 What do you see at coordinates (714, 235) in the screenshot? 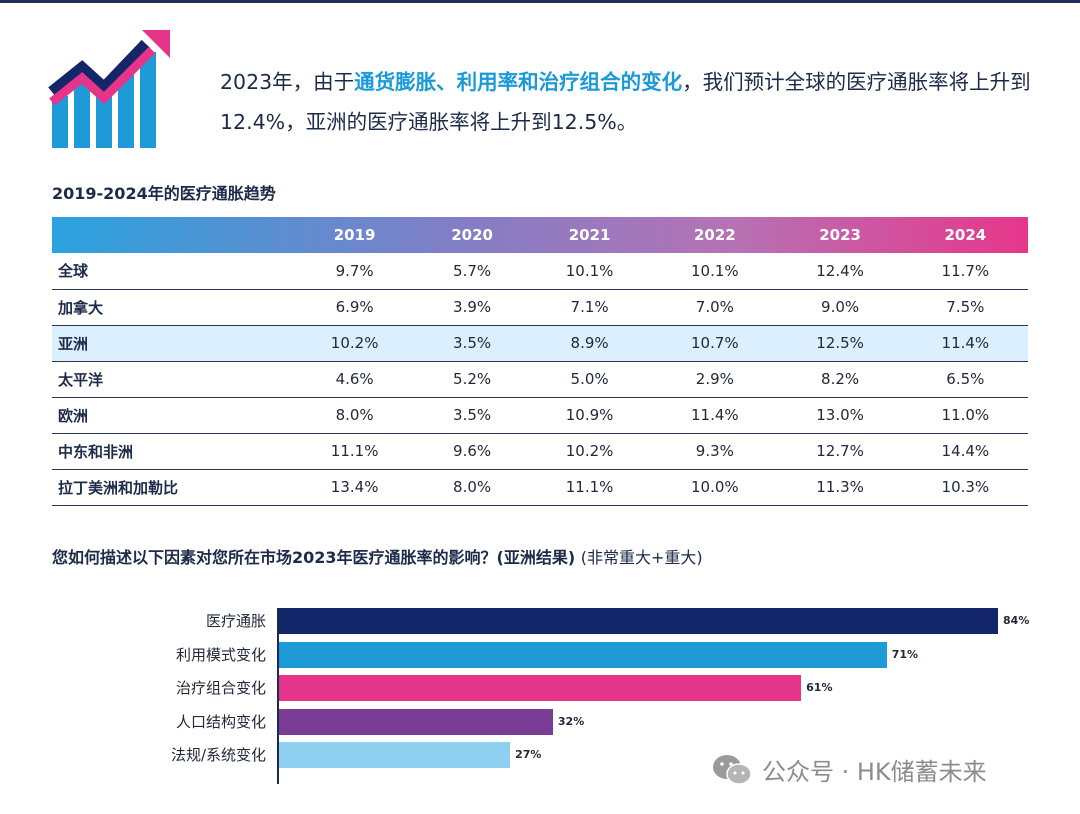
I see `column-header: 2022` at bounding box center [714, 235].